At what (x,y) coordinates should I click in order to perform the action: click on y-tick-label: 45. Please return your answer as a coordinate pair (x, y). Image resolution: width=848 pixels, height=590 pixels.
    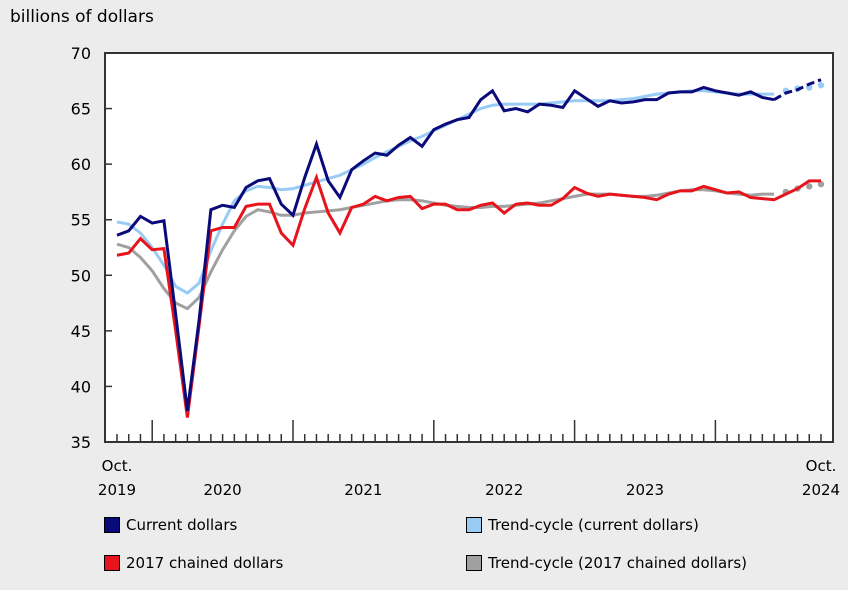
    Looking at the image, I should click on (81, 331).